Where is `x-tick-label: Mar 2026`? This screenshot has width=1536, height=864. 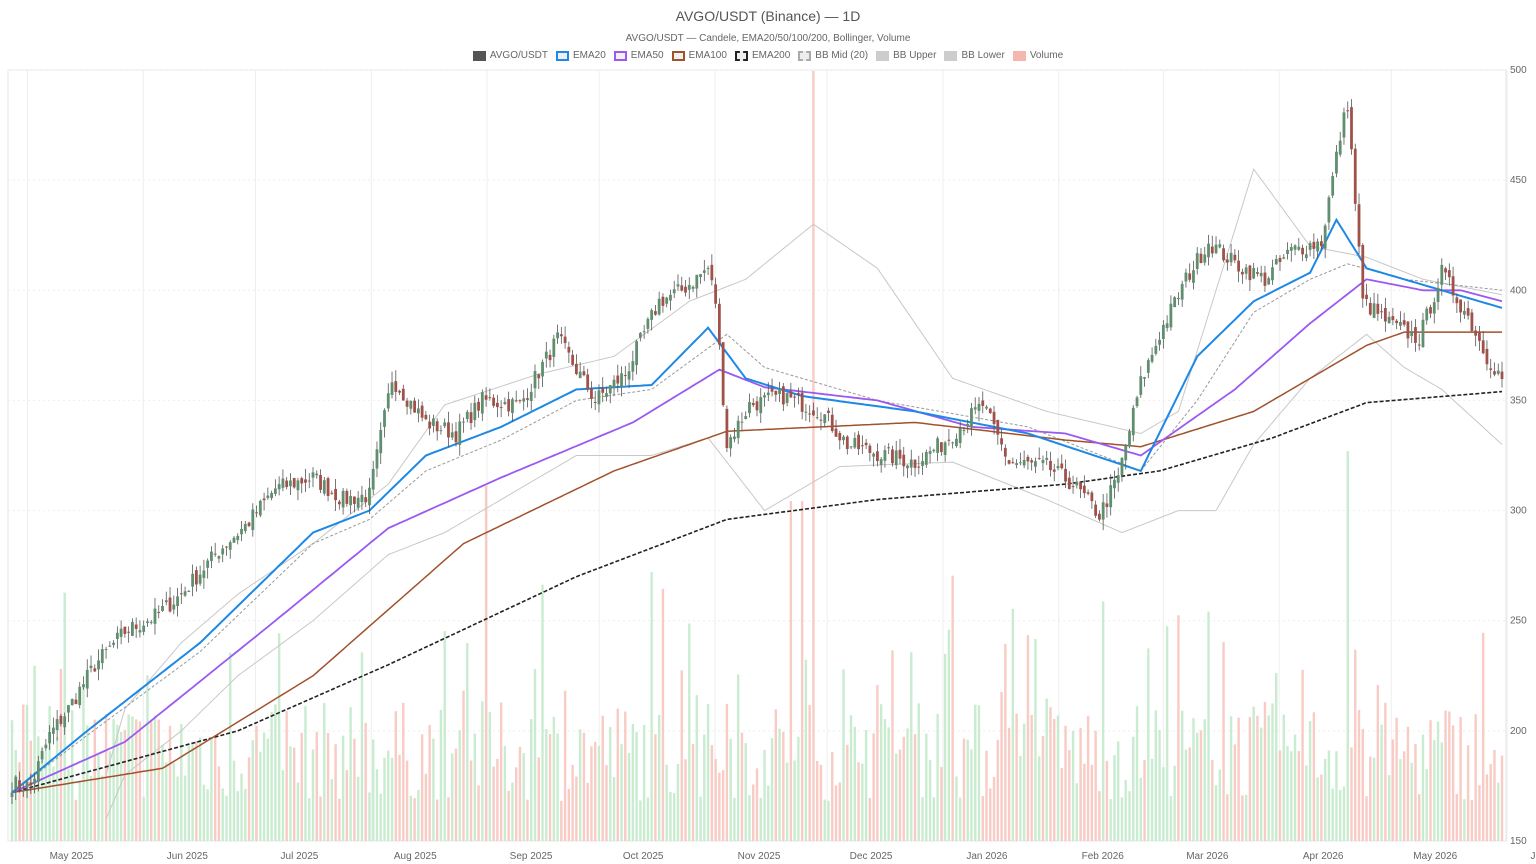
x-tick-label: Mar 2026 is located at coordinates (1207, 856).